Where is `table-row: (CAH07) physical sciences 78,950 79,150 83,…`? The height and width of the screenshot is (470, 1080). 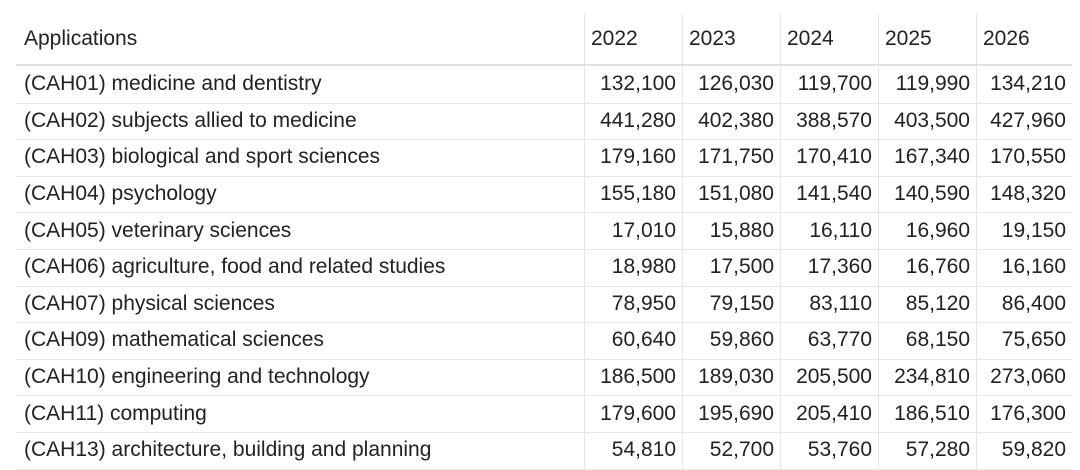 table-row: (CAH07) physical sciences 78,950 79,150 83,… is located at coordinates (544, 304).